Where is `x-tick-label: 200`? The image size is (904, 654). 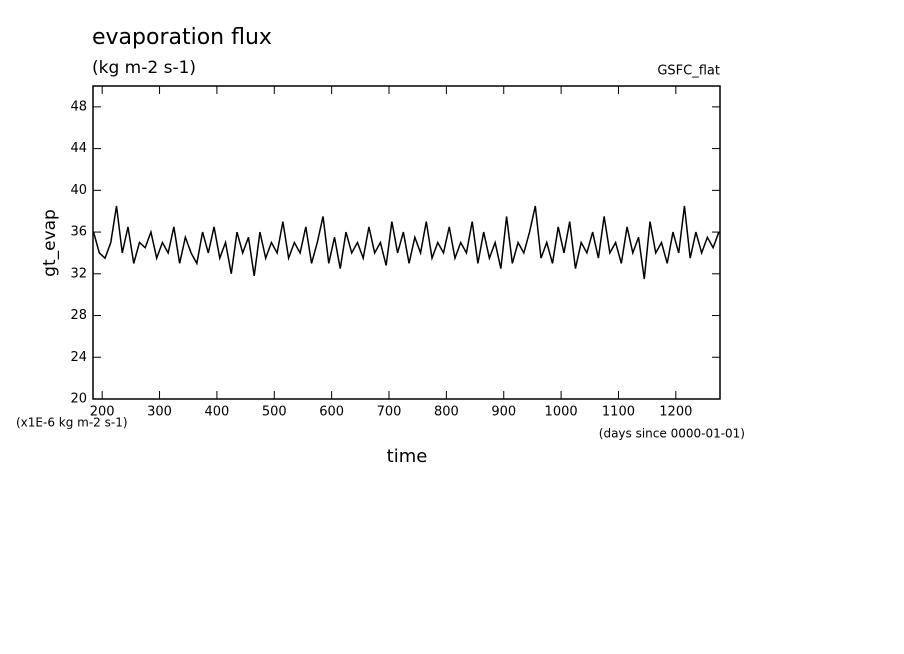
x-tick-label: 200 is located at coordinates (102, 412).